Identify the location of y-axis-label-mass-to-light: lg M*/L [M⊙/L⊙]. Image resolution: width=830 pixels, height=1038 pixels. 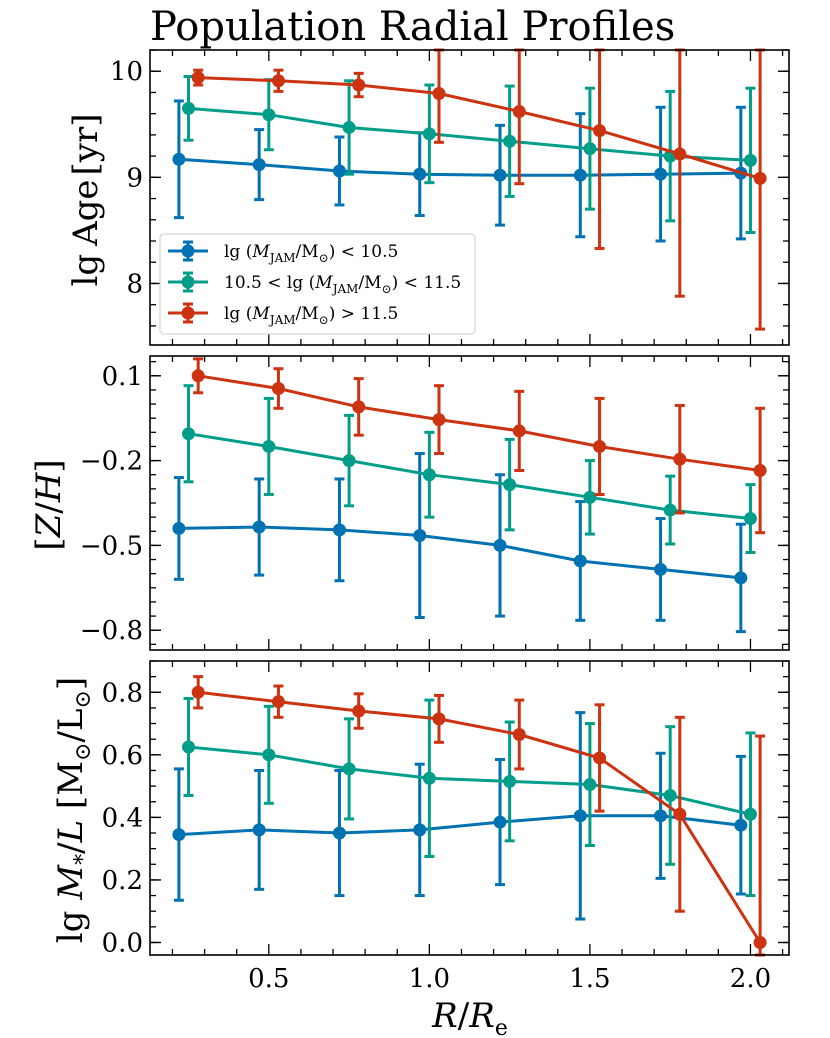
(73, 810).